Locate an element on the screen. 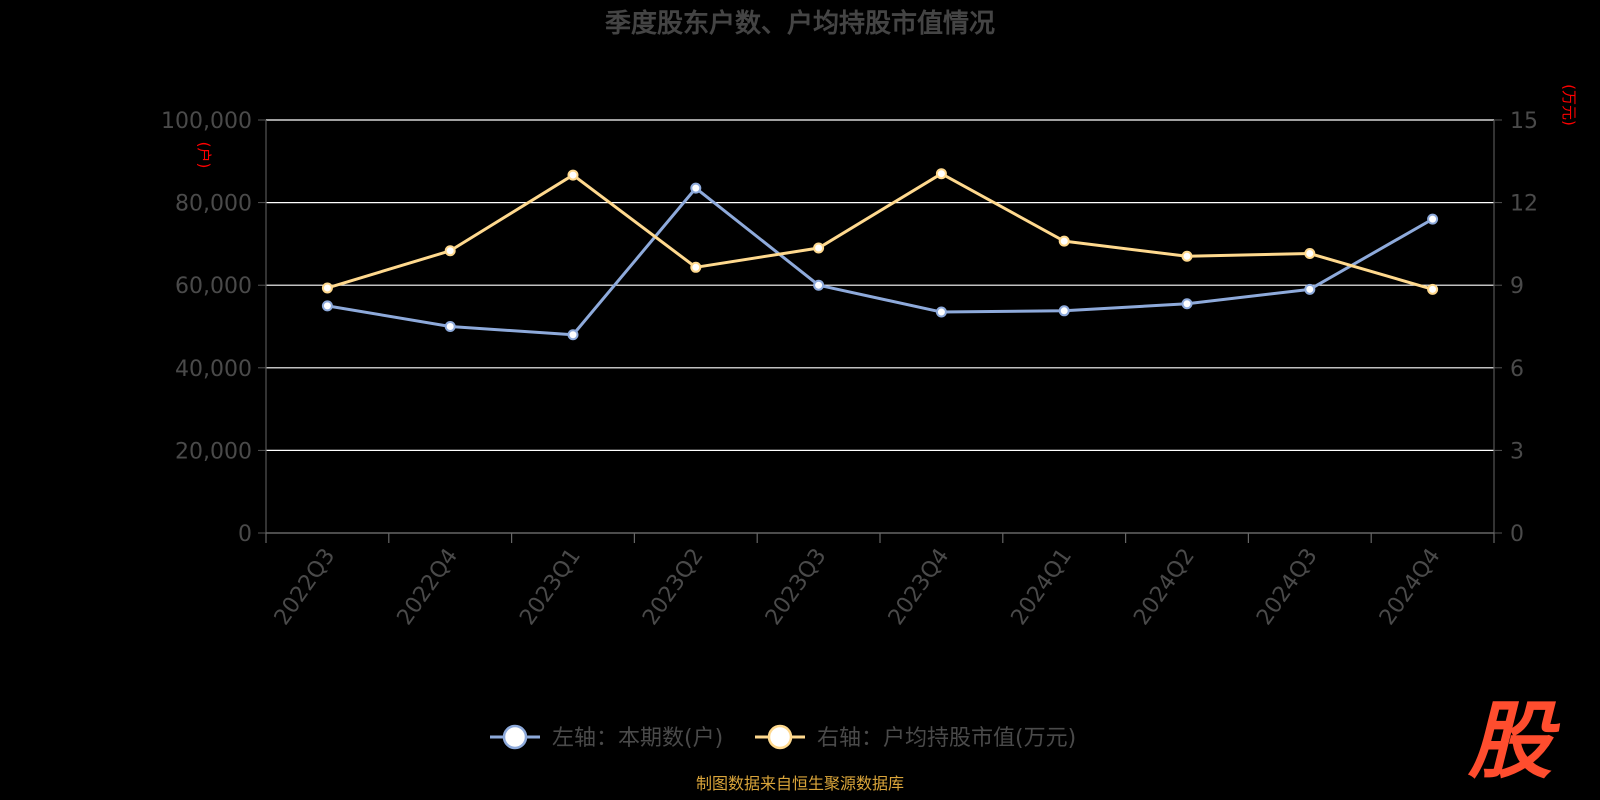 Image resolution: width=1600 pixels, height=800 pixels. x-tick-label: 2023Q3 is located at coordinates (796, 587).